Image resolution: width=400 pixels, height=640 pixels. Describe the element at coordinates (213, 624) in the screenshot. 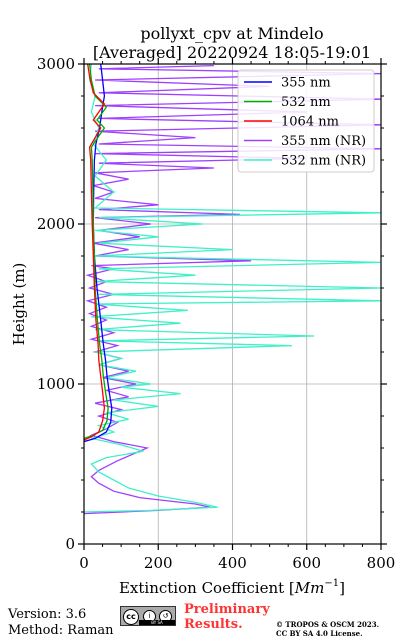

I see `prelim-line2: Results.` at that location.